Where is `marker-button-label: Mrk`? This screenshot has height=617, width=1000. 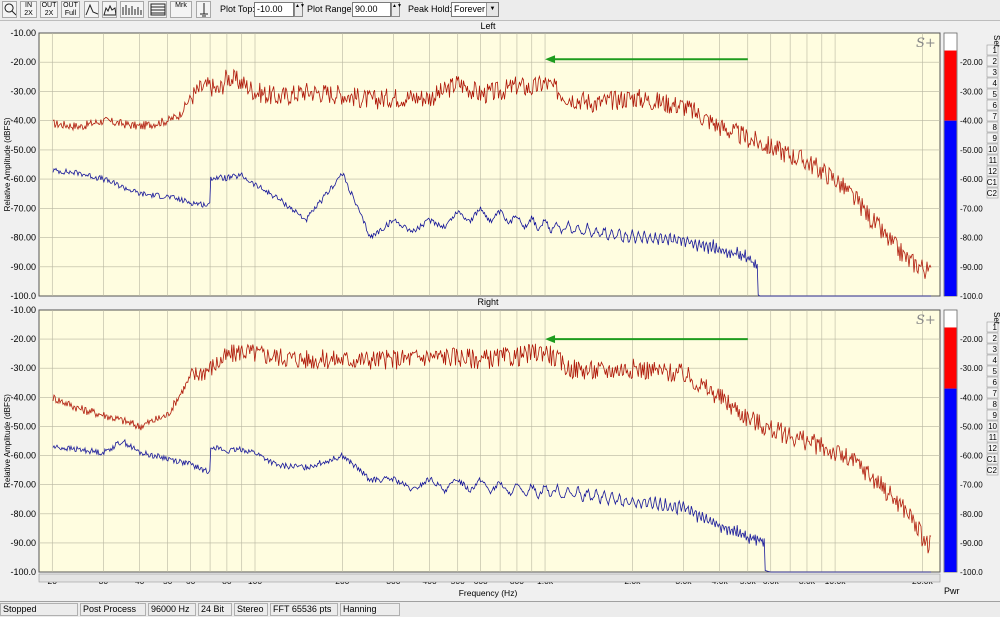 marker-button-label: Mrk is located at coordinates (181, 5).